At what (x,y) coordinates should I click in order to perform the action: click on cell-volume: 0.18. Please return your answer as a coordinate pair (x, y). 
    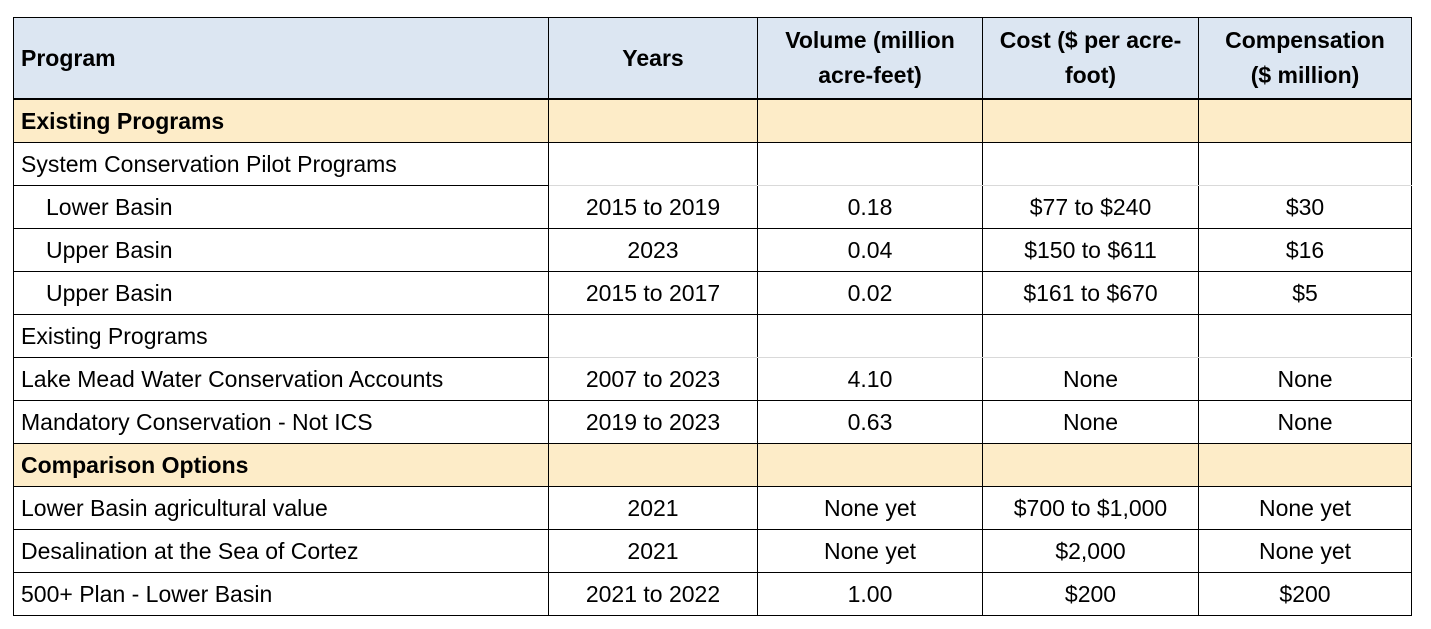
    Looking at the image, I should click on (870, 207).